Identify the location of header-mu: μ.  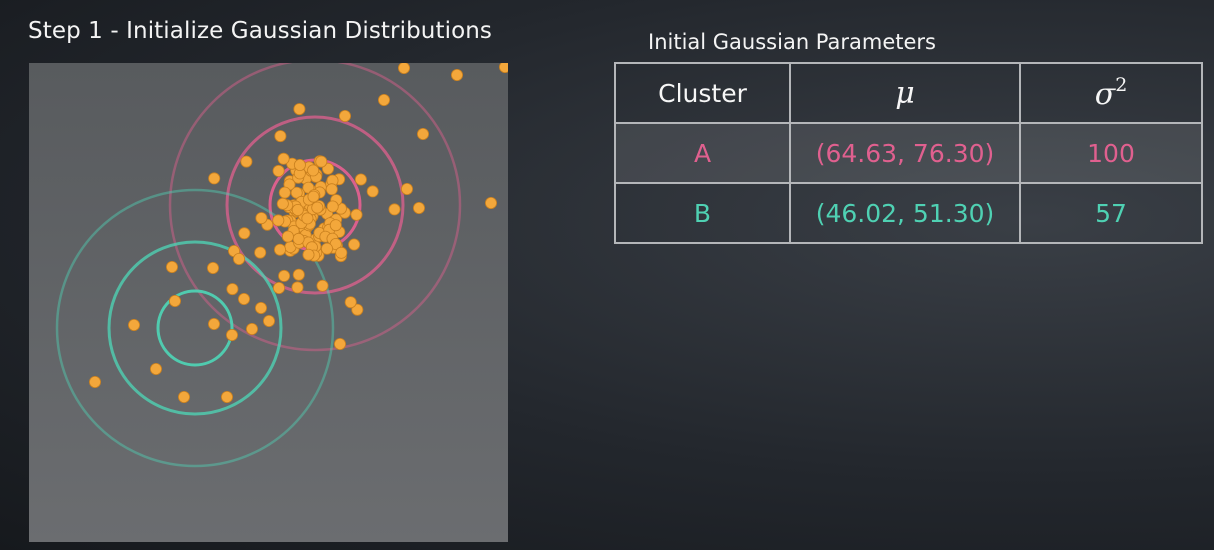
(905, 93).